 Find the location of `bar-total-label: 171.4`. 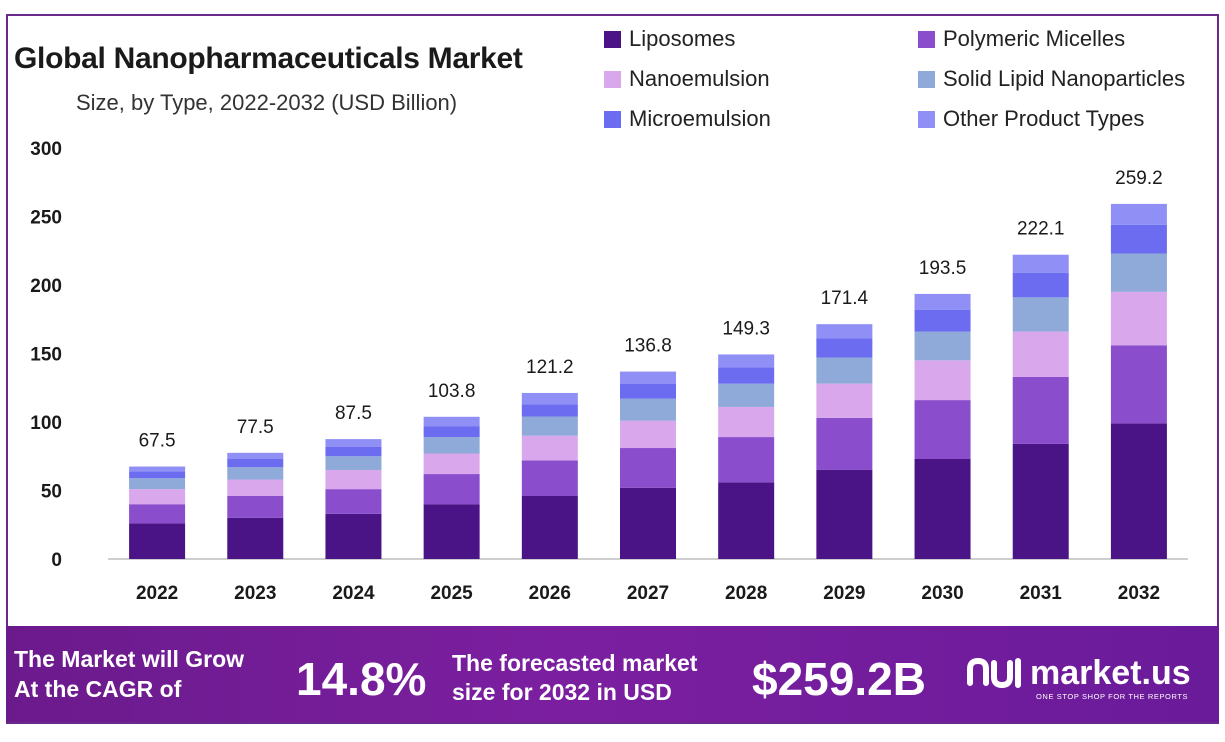

bar-total-label: 171.4 is located at coordinates (845, 298).